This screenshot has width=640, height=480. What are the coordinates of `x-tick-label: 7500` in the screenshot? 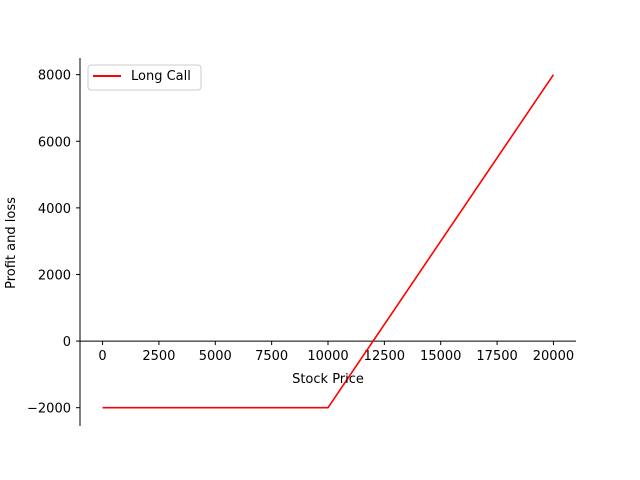 It's located at (271, 356).